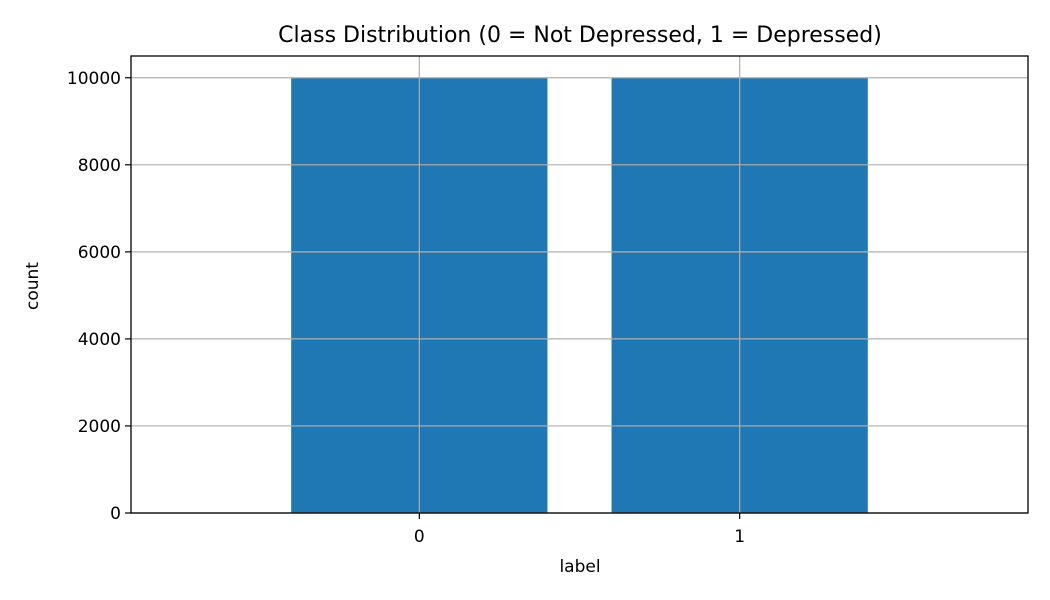  What do you see at coordinates (115, 514) in the screenshot?
I see `y-tick-label: 0` at bounding box center [115, 514].